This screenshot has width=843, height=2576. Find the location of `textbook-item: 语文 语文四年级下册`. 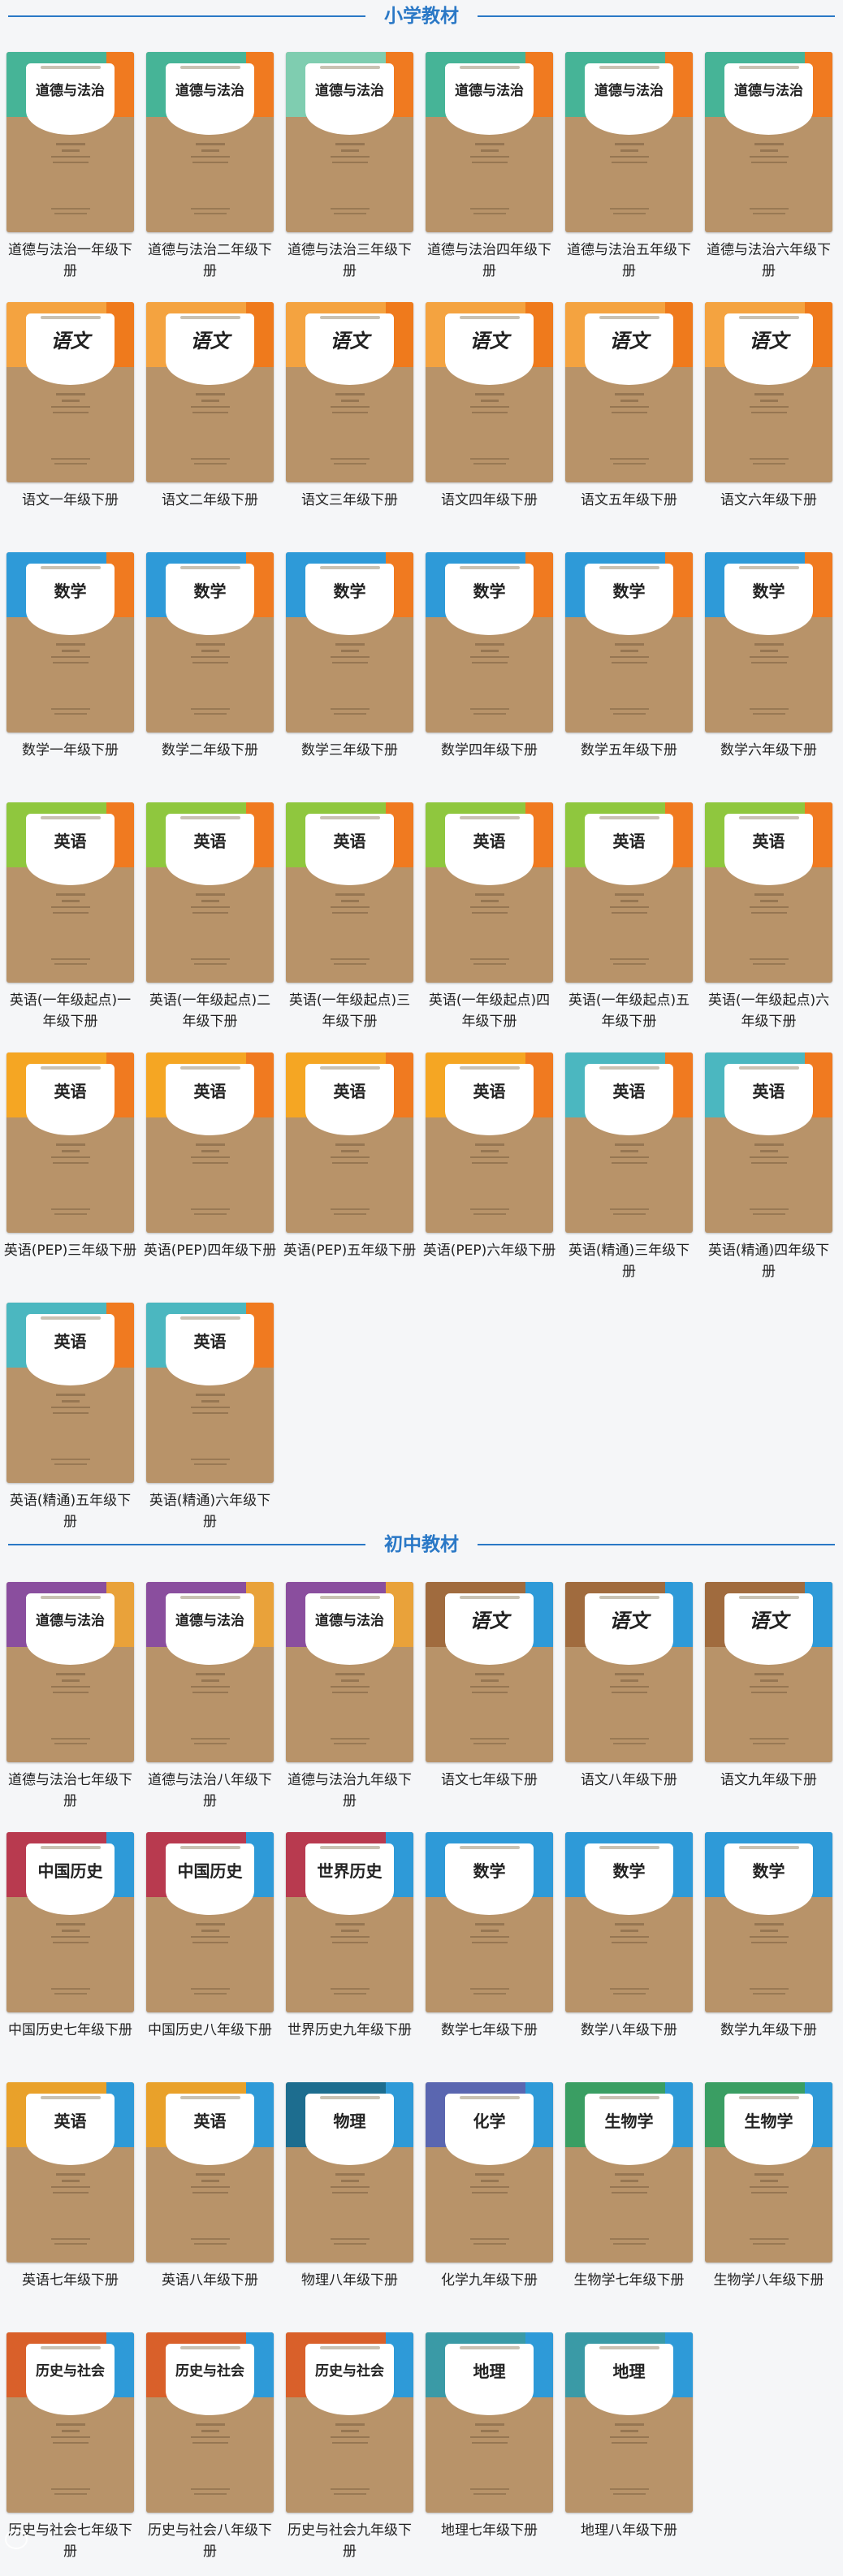

textbook-item: 语文 语文四年级下册 is located at coordinates (489, 424).